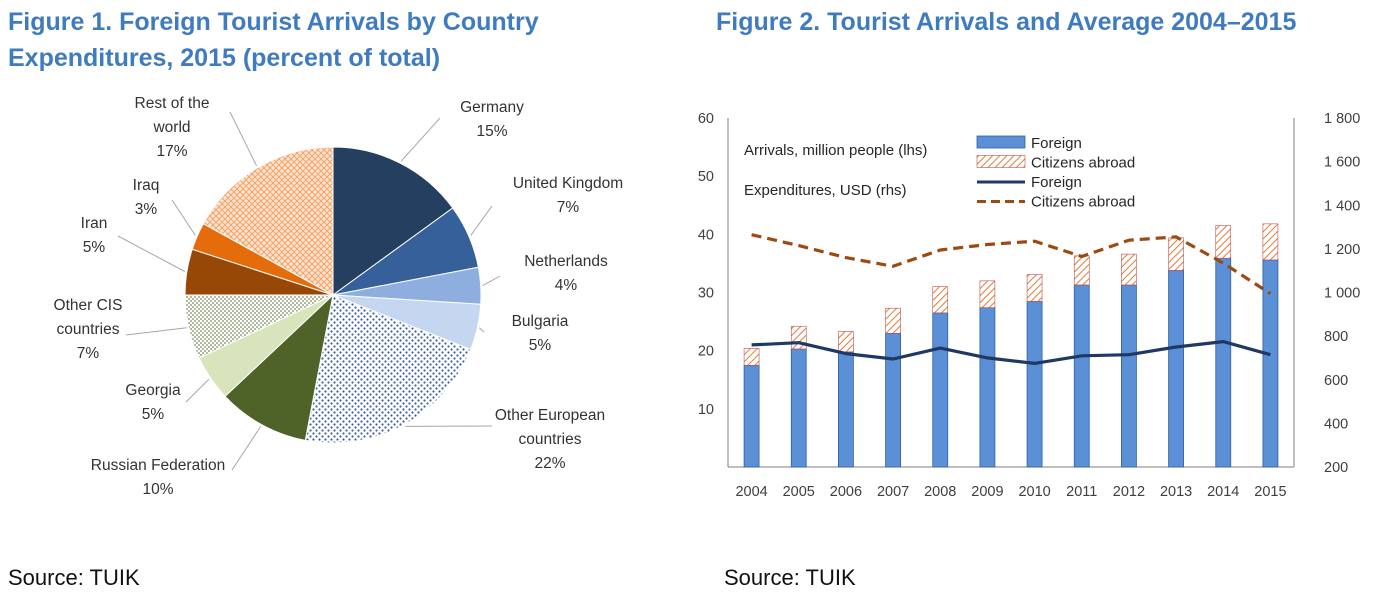 The image size is (1376, 603). I want to click on right-axis-tick-label: 1 400, so click(1342, 206).